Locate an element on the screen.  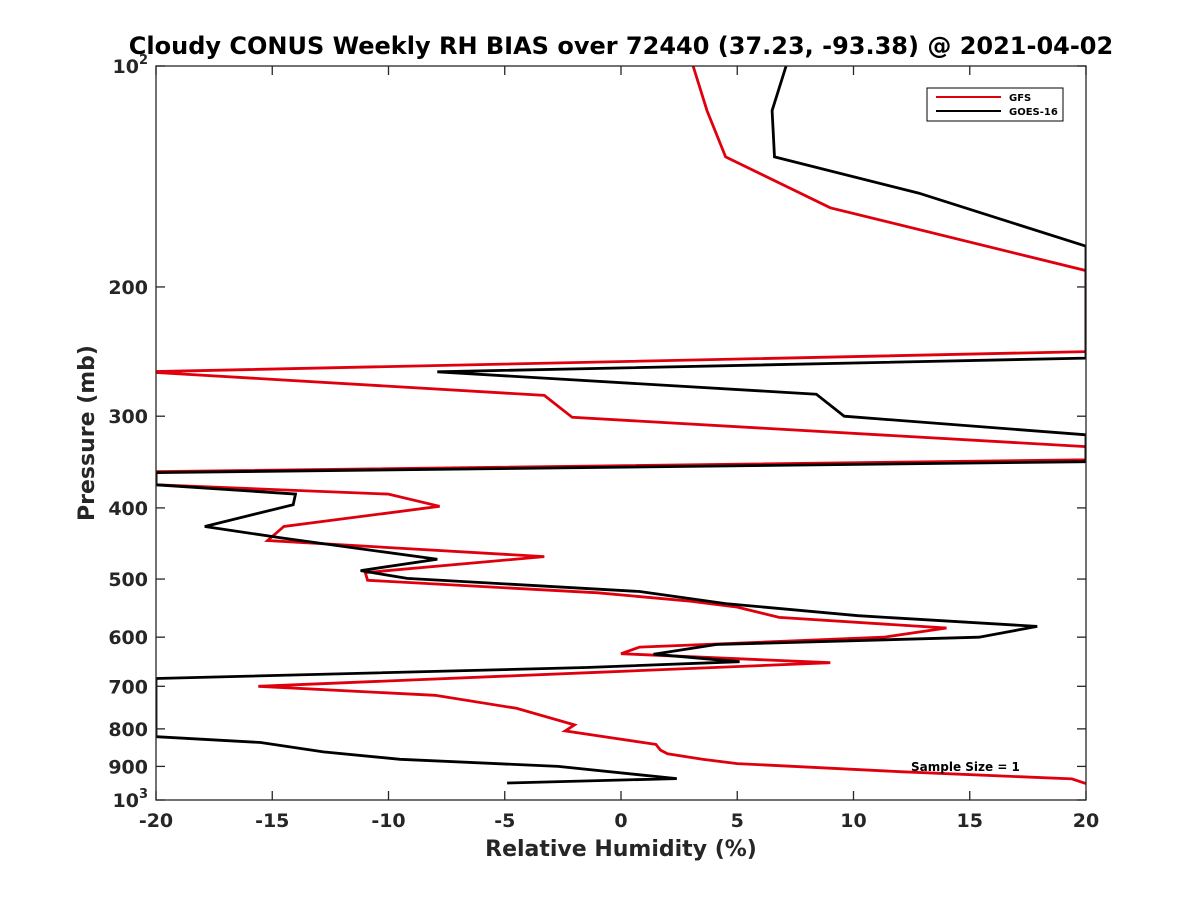
legend: GFS GOES-16 is located at coordinates (995, 104).